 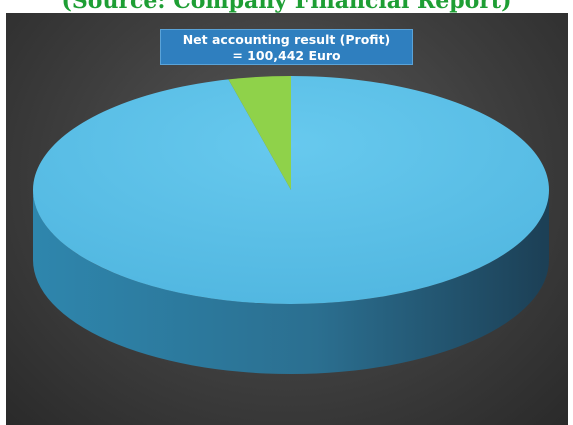 I want to click on chart-title: (Source: Company Financial Report), so click(x=286, y=7).